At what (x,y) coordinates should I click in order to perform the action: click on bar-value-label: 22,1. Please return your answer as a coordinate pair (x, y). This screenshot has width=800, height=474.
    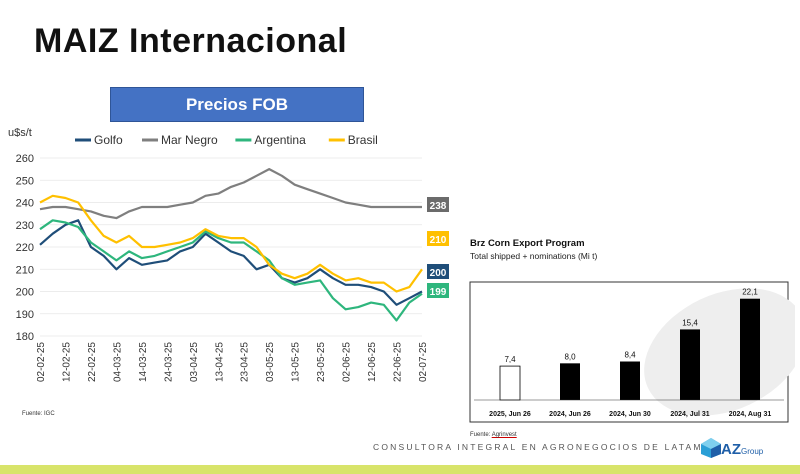
    Looking at the image, I should click on (750, 292).